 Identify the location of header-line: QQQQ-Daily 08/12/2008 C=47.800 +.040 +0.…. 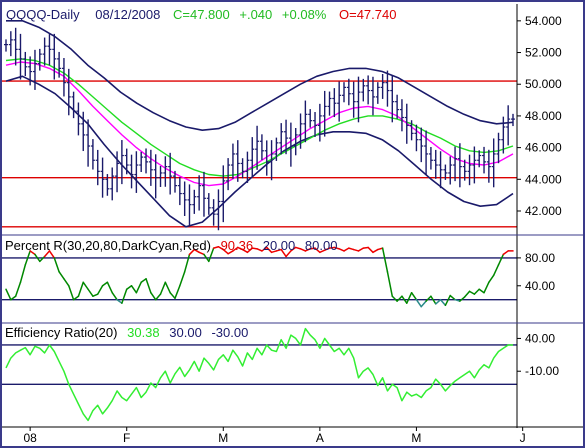
(201, 14).